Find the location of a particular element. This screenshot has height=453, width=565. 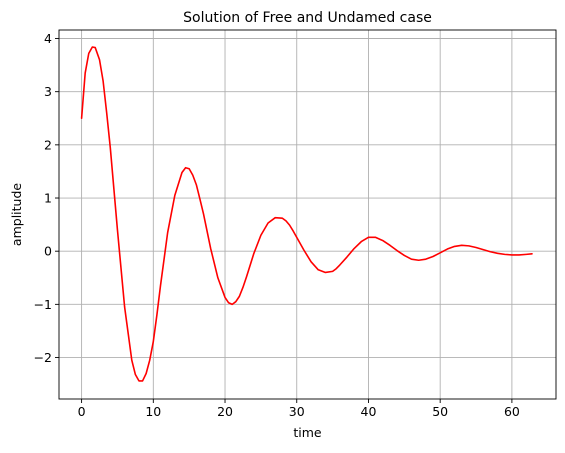

y-tick-label: 2 is located at coordinates (48, 144).